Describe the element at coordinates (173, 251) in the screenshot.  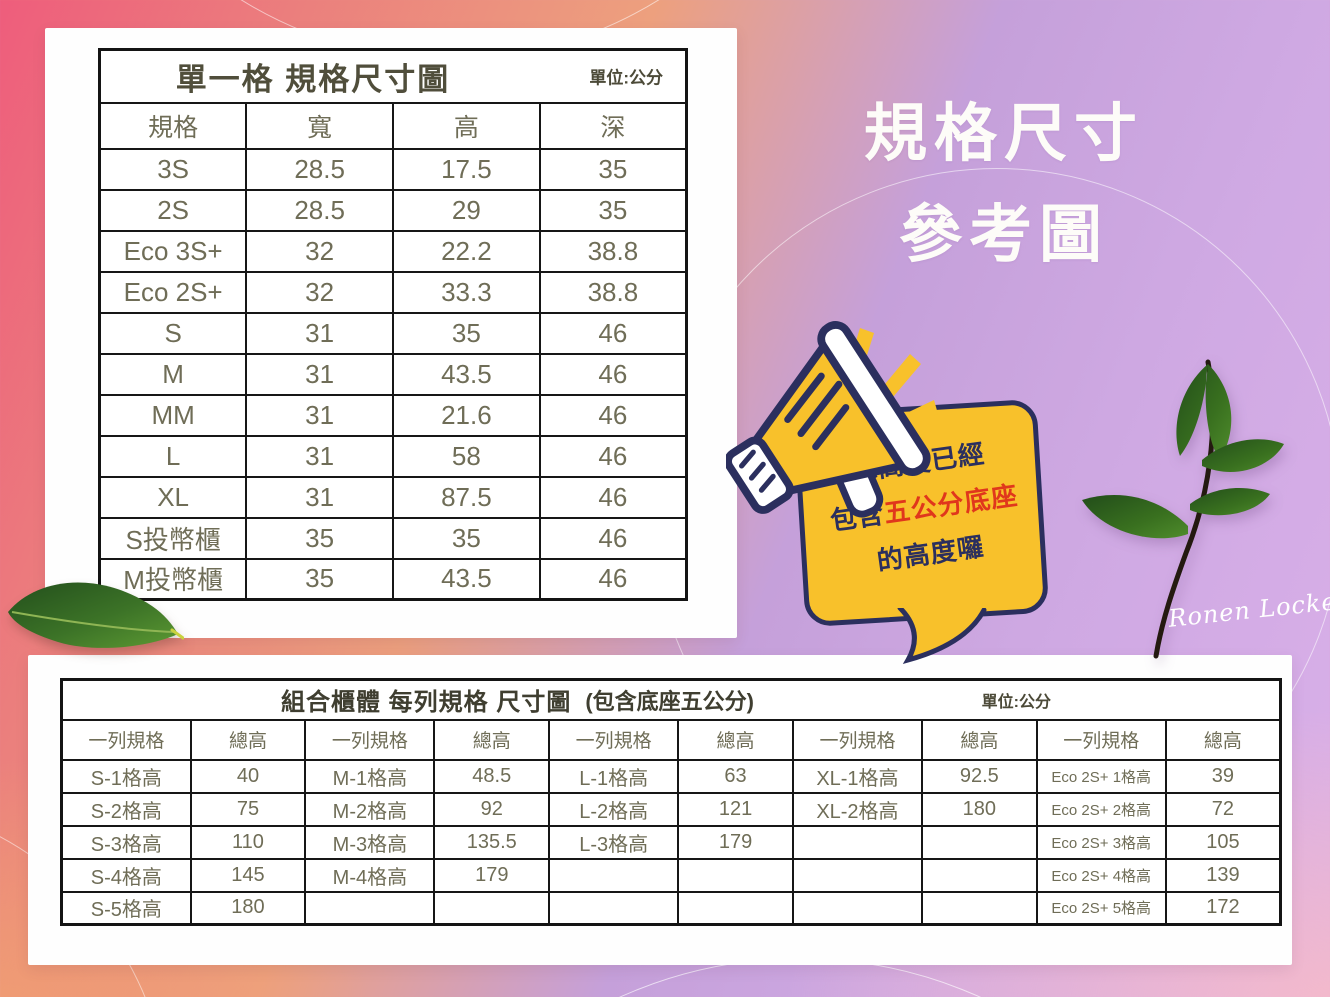
I see `table-cell: Eco 3S+` at that location.